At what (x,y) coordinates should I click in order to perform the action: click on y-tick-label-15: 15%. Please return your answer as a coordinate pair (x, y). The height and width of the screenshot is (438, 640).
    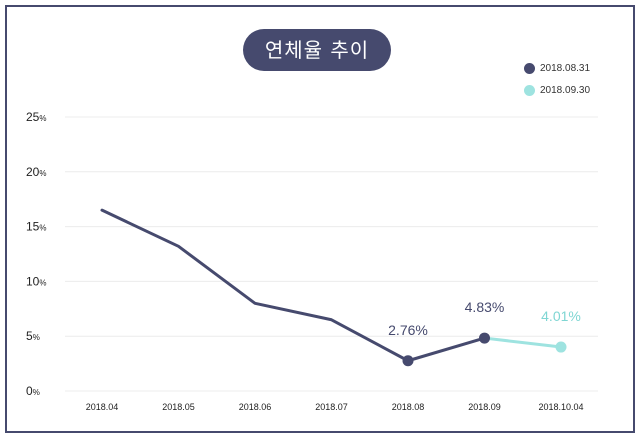
    Looking at the image, I should click on (36, 227).